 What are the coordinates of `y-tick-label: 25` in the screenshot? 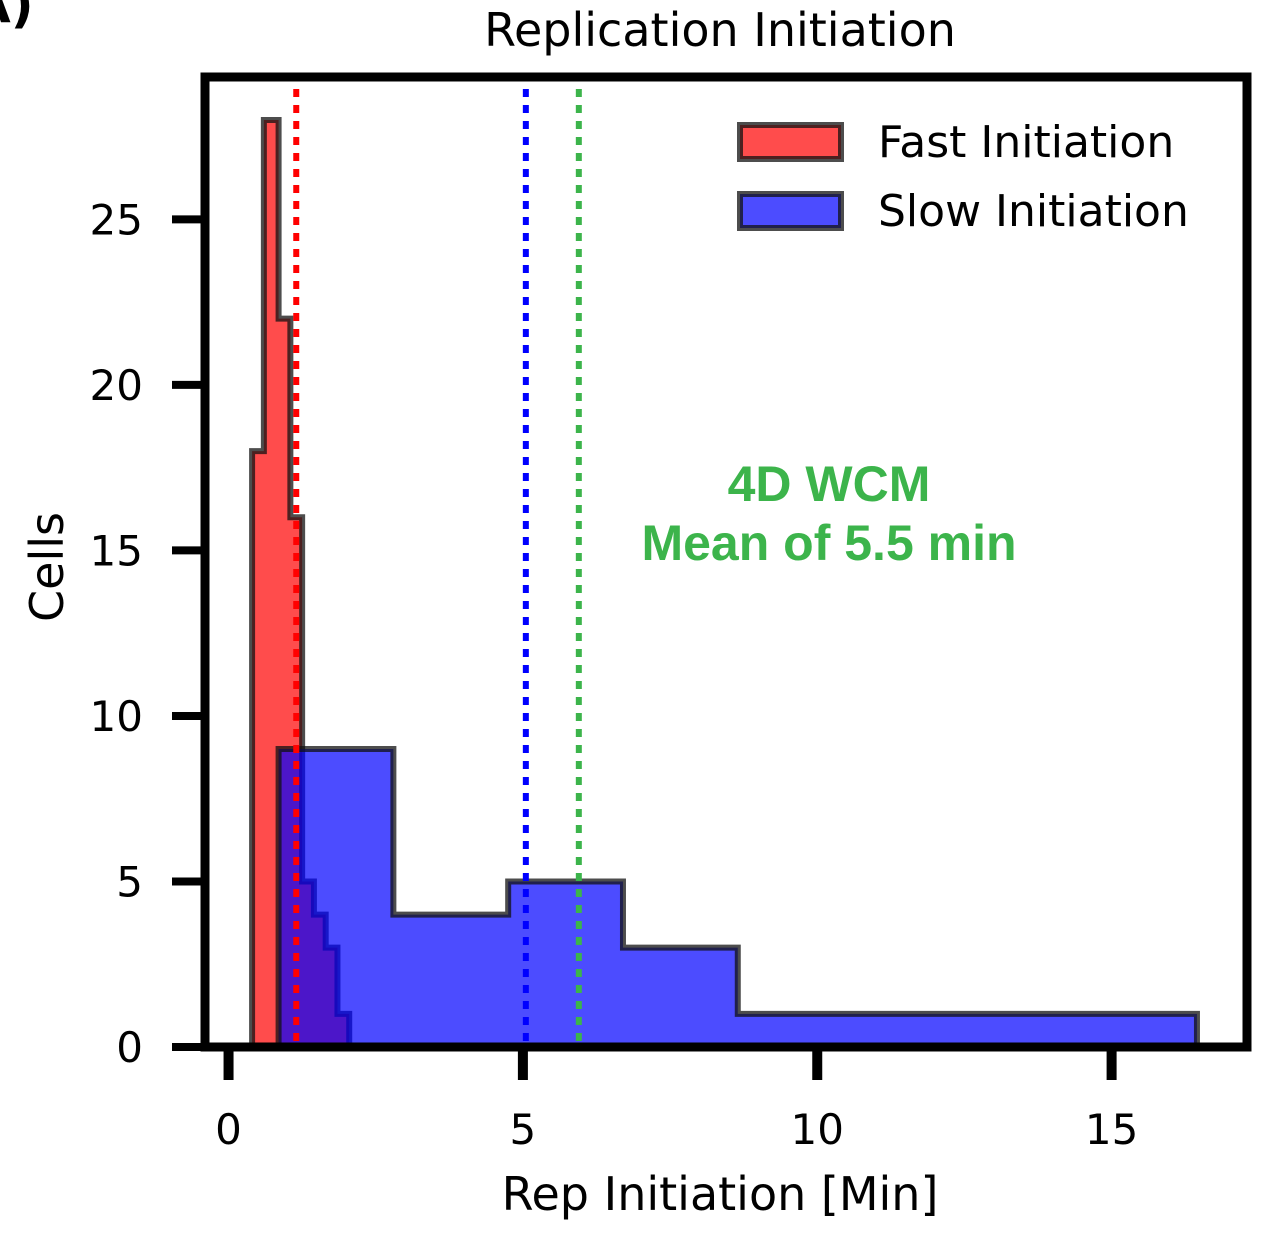 It's located at (116, 219).